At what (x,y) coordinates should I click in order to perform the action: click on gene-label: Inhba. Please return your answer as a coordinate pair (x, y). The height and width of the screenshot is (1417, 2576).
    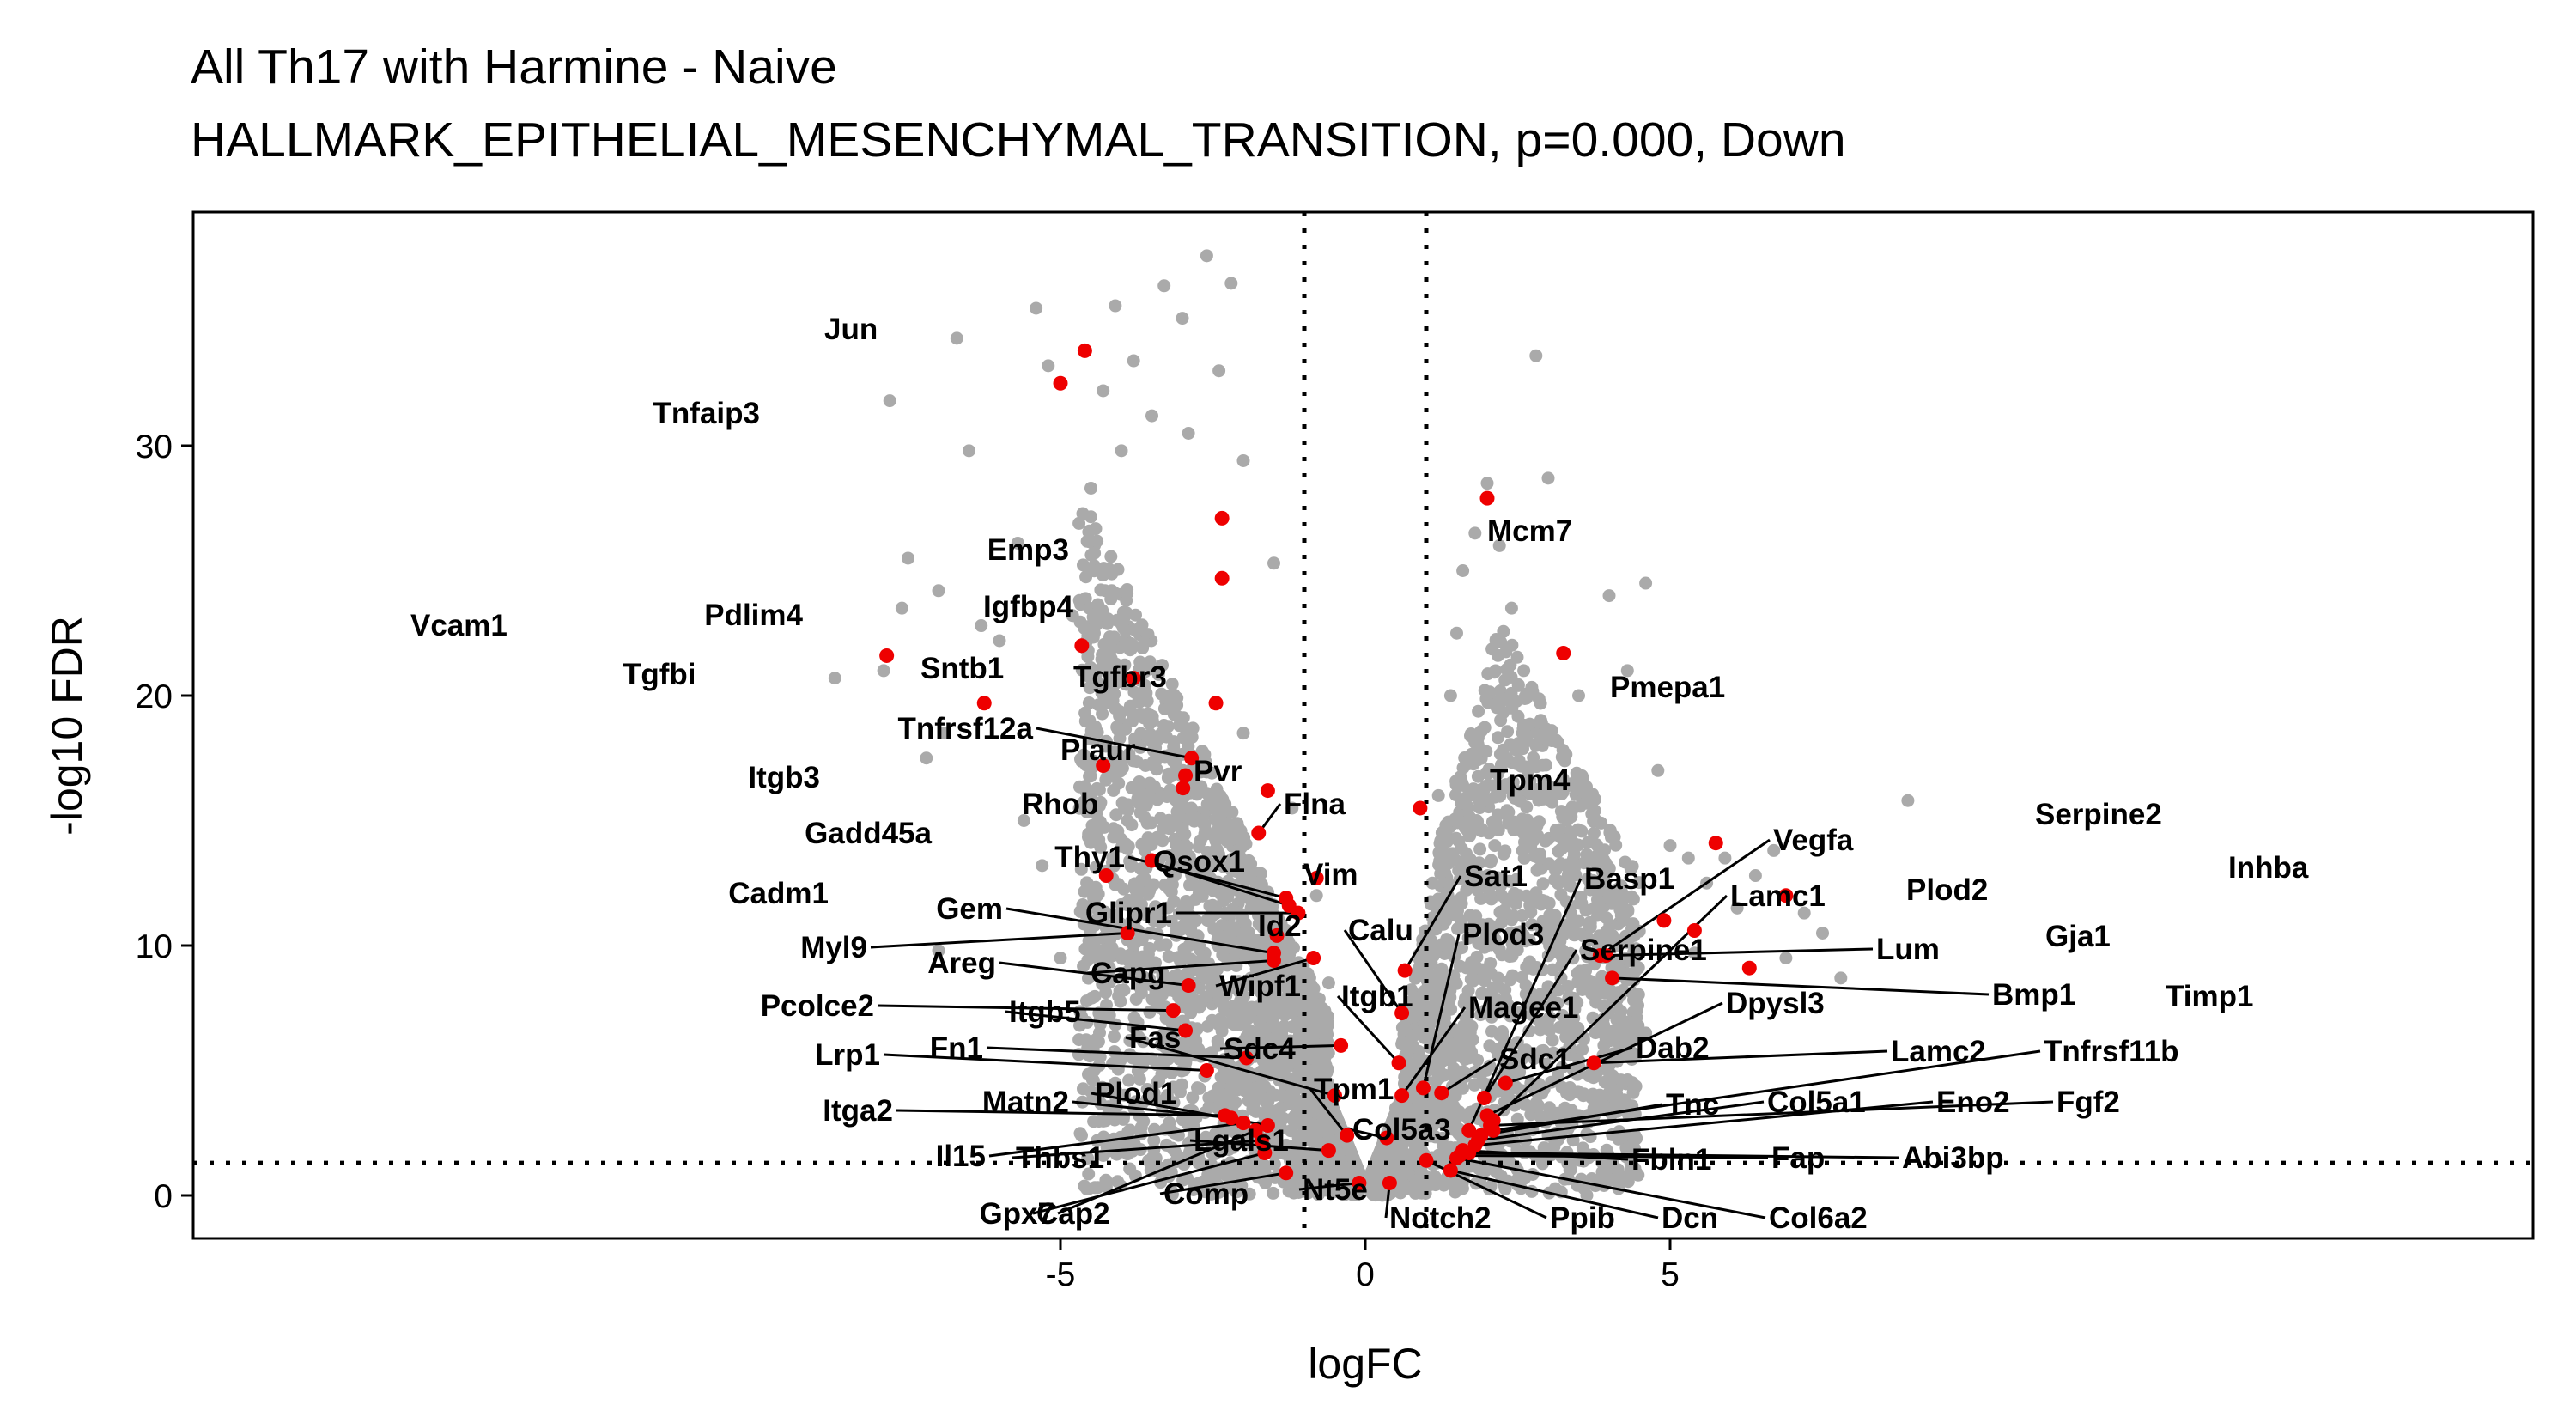
    Looking at the image, I should click on (2268, 868).